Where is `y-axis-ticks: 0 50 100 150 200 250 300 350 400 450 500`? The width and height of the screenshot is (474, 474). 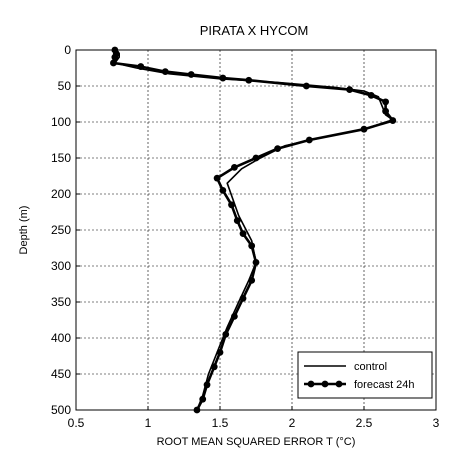 y-axis-ticks: 0 50 100 150 200 250 300 350 400 450 500 is located at coordinates (65, 230).